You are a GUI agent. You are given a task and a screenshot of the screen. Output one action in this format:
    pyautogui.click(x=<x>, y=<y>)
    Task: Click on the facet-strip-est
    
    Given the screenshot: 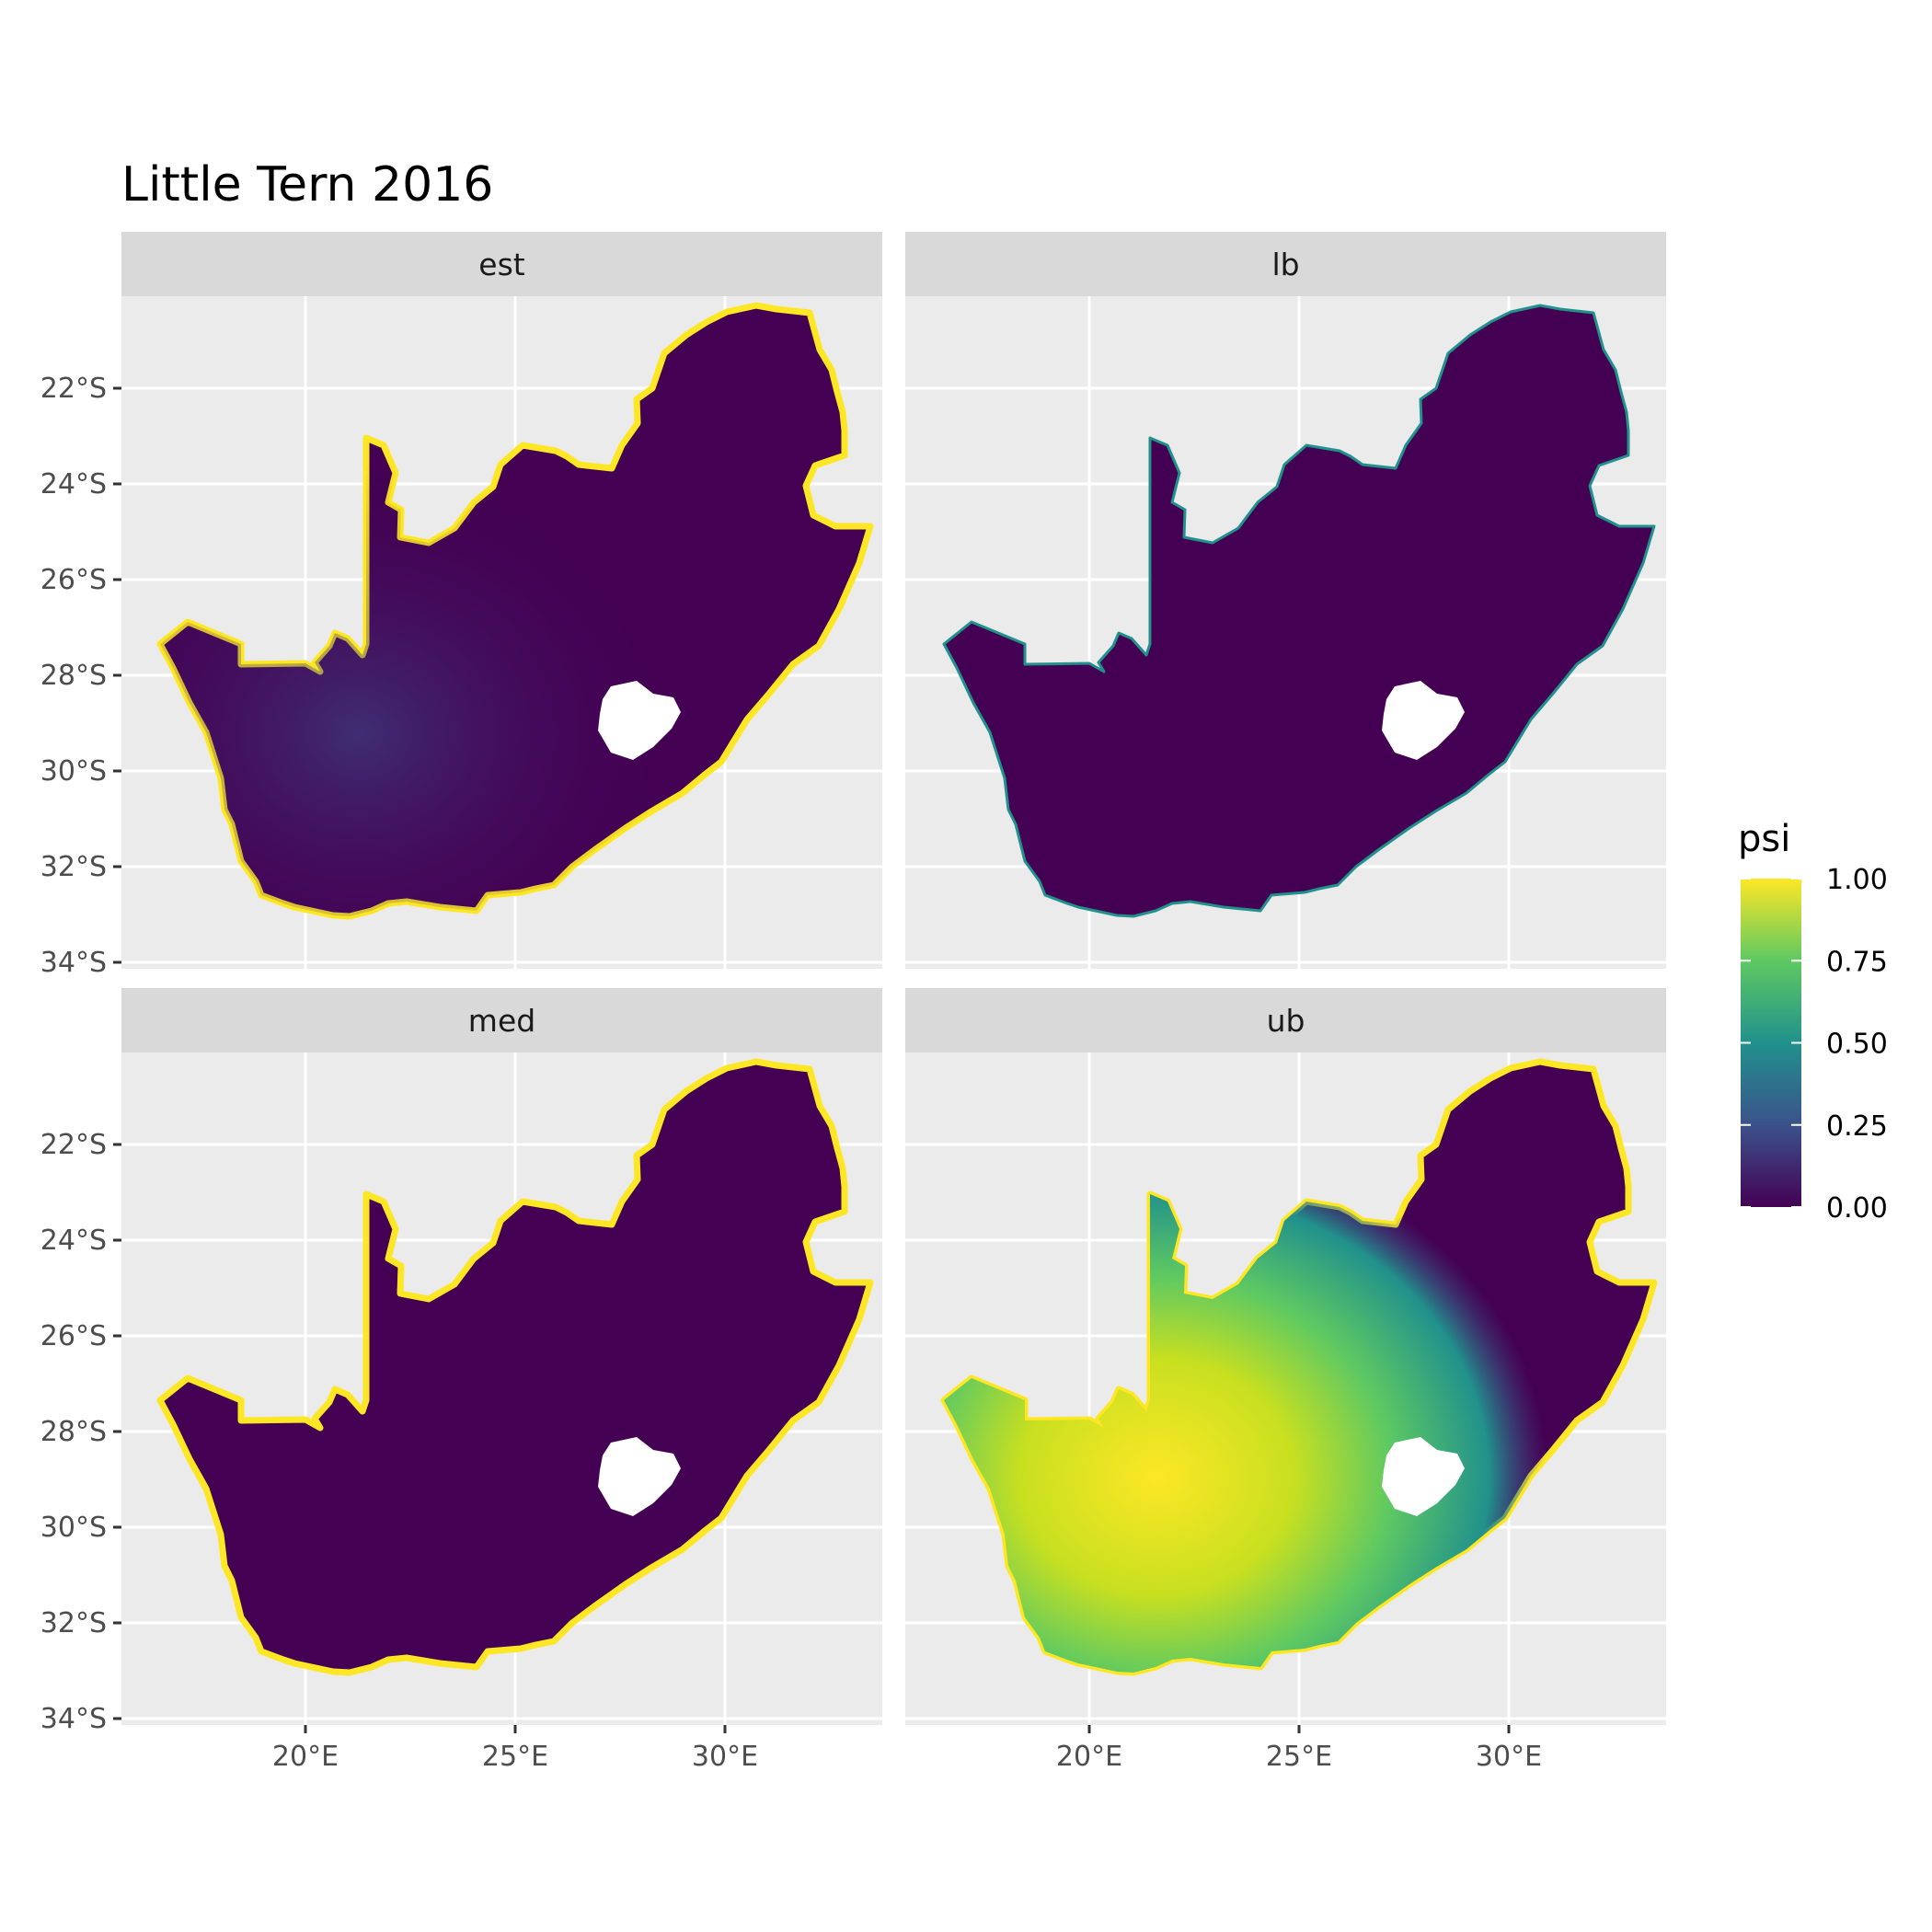 What is the action you would take?
    pyautogui.click(x=501, y=264)
    